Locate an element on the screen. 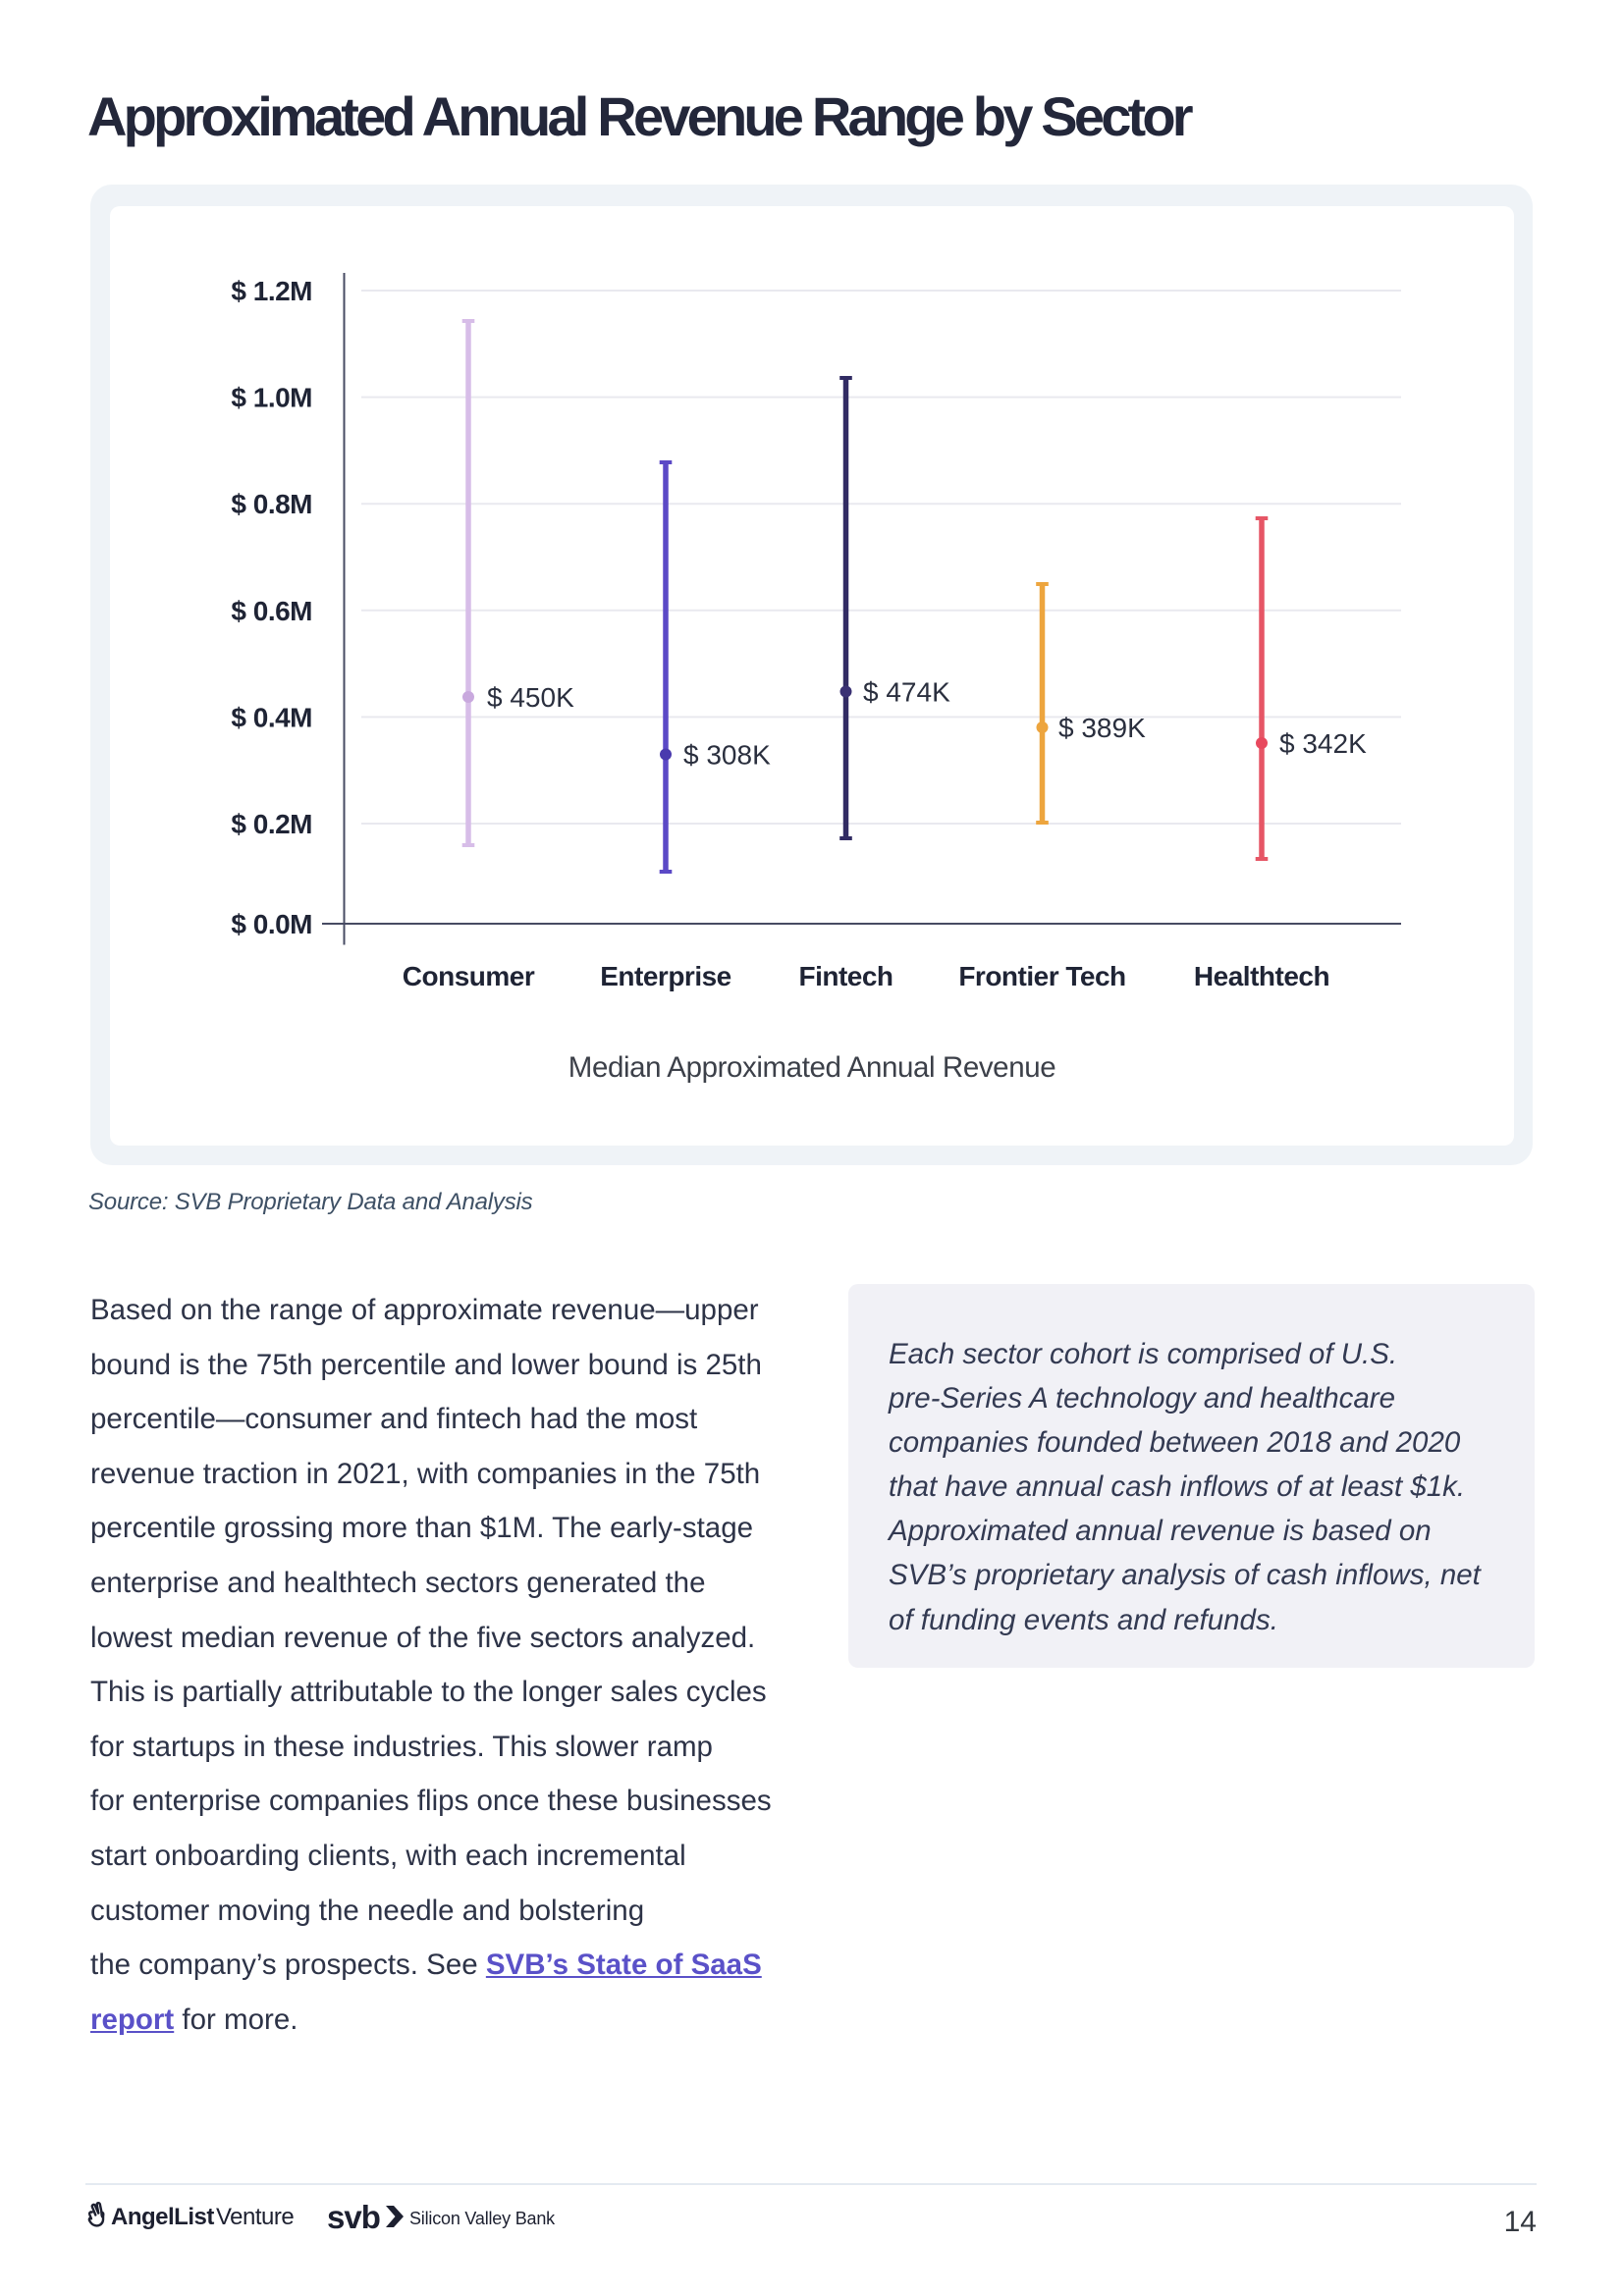 Image resolution: width=1623 pixels, height=2296 pixels. svg-text: Silicon Valley Bank is located at coordinates (482, 2219).